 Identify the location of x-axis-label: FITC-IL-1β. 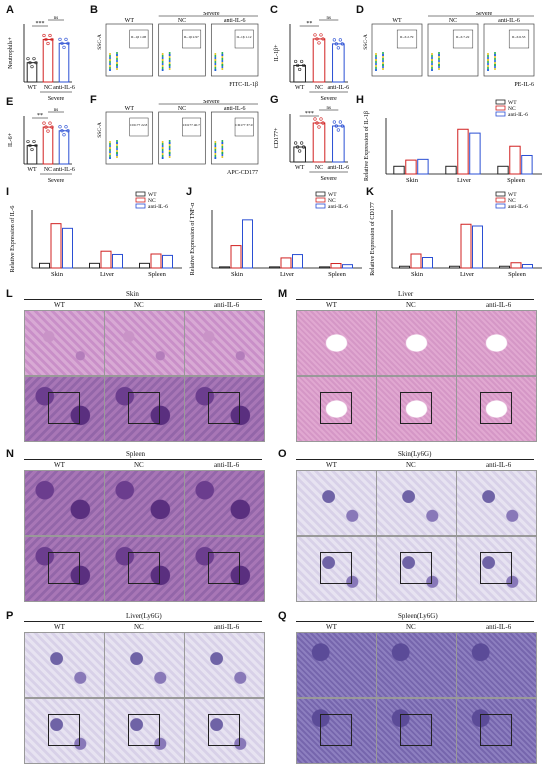
(243, 85).